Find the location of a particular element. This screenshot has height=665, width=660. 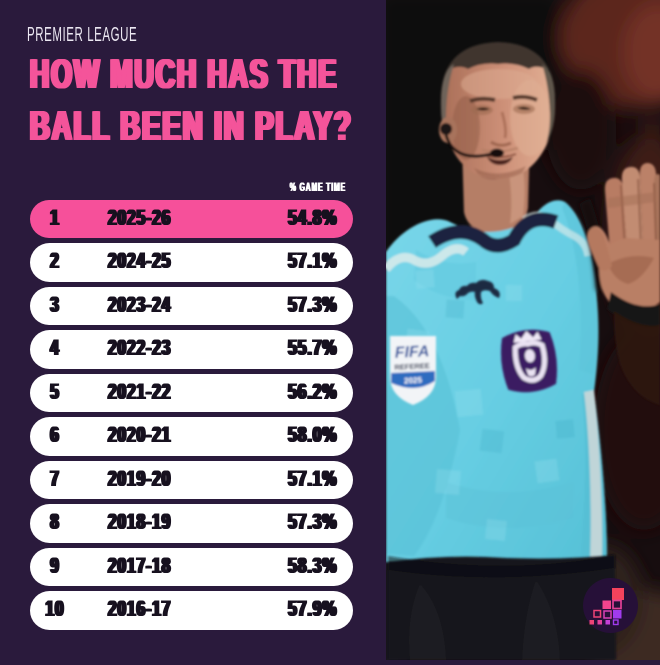

svg-text: REFEREE is located at coordinates (412, 366).